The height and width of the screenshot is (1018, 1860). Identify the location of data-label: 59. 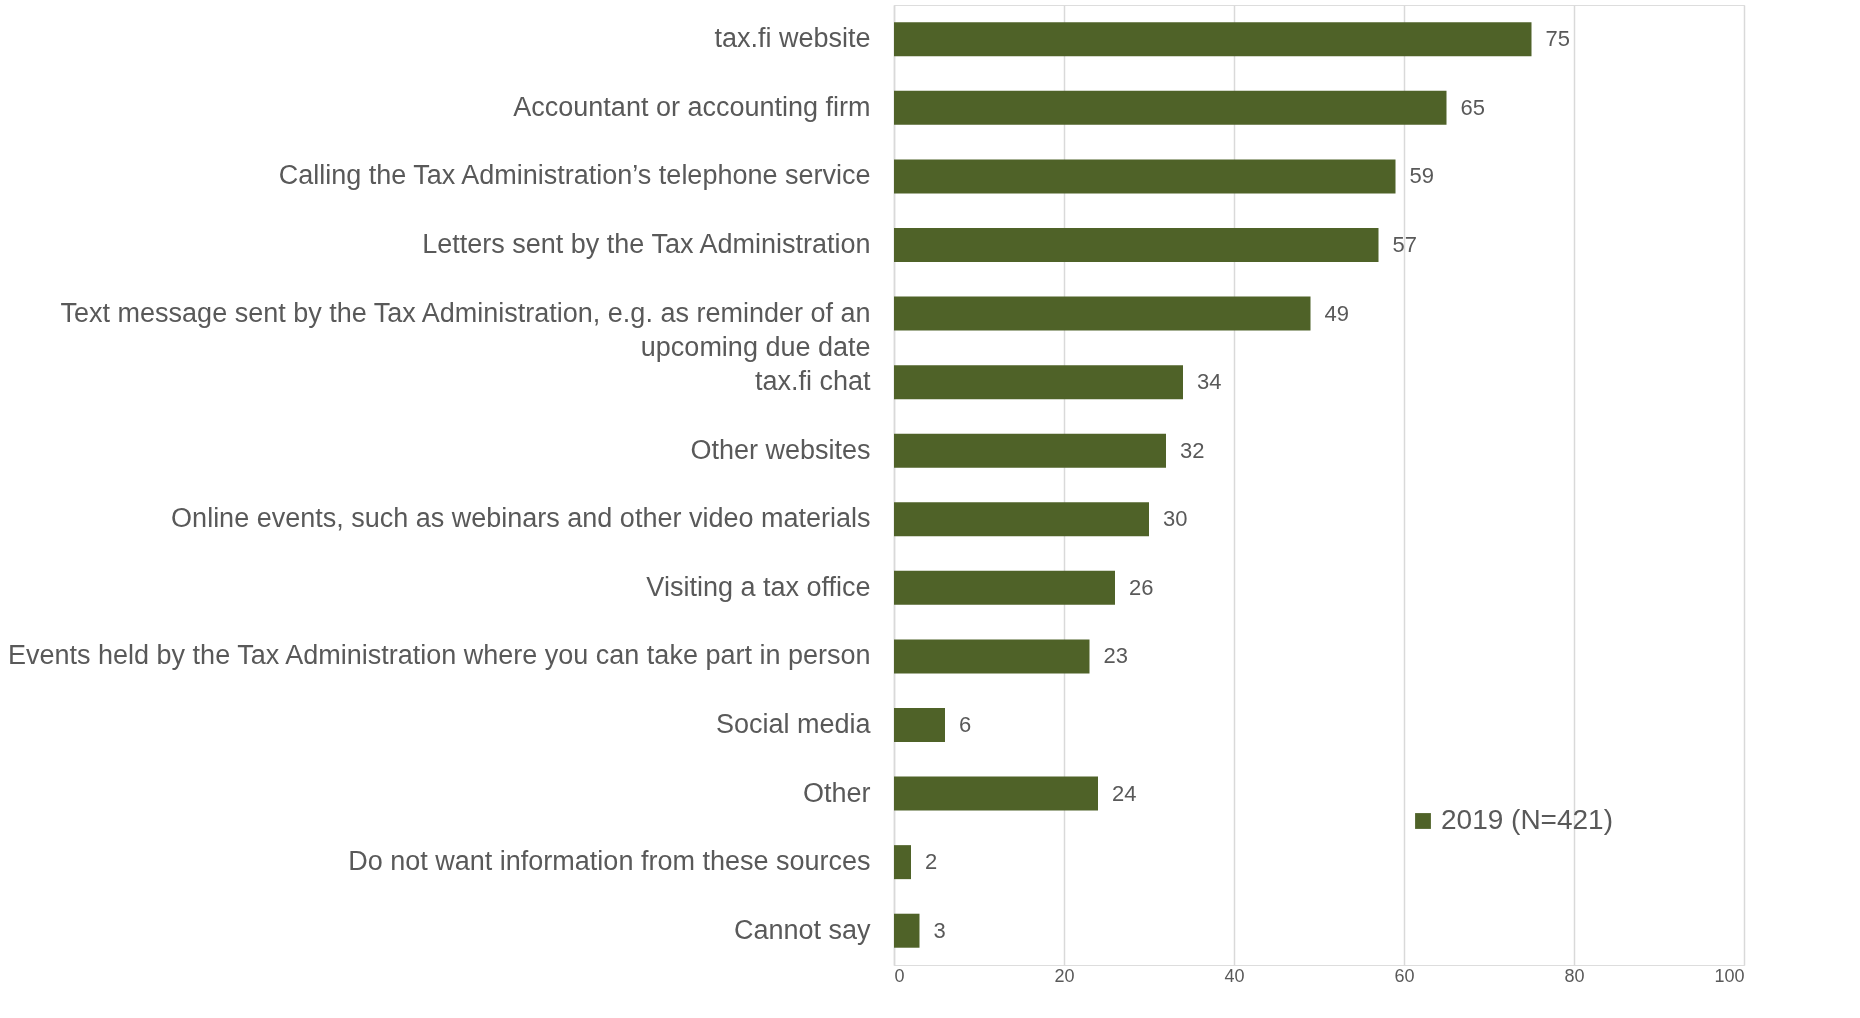
(1421, 176).